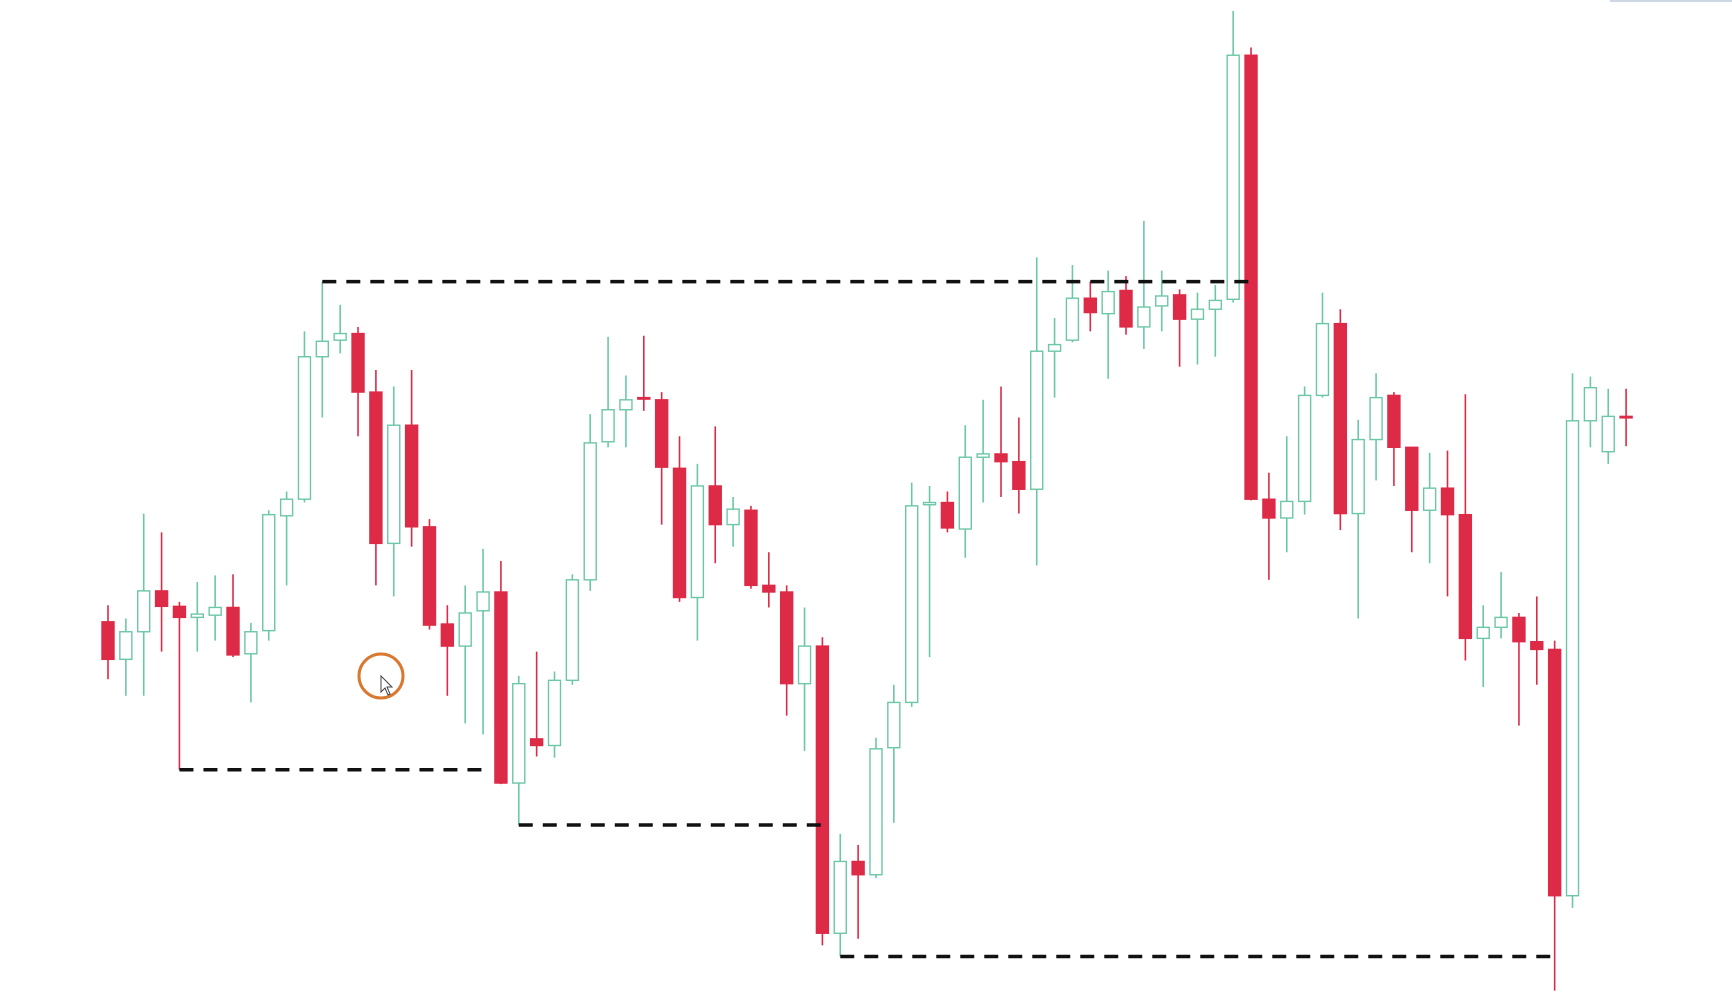 Image resolution: width=1732 pixels, height=992 pixels. I want to click on cursor-arrow, so click(387, 685).